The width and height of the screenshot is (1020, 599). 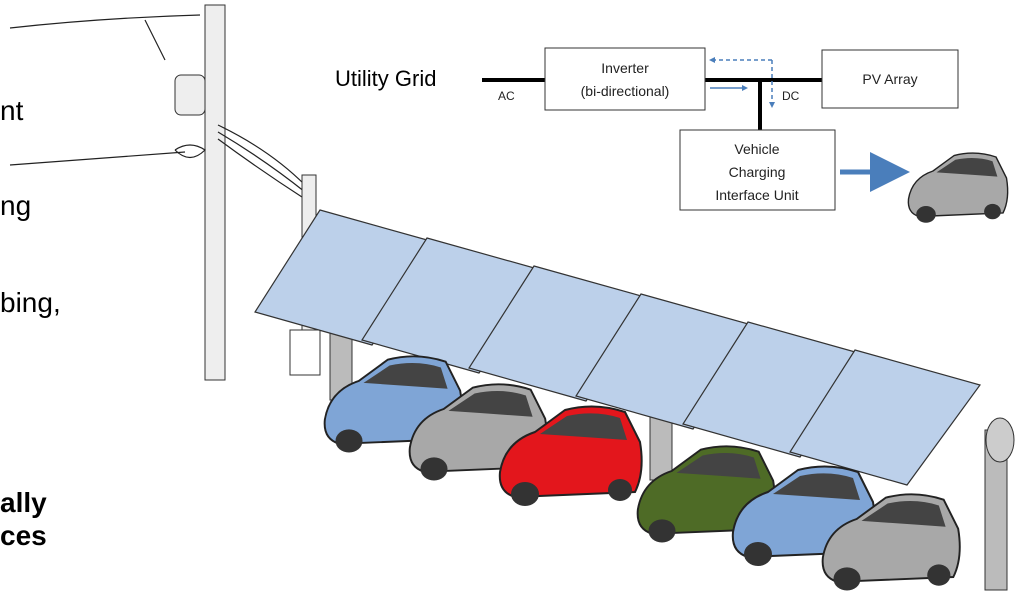 What do you see at coordinates (756, 195) in the screenshot?
I see `node-label: Interface Unit` at bounding box center [756, 195].